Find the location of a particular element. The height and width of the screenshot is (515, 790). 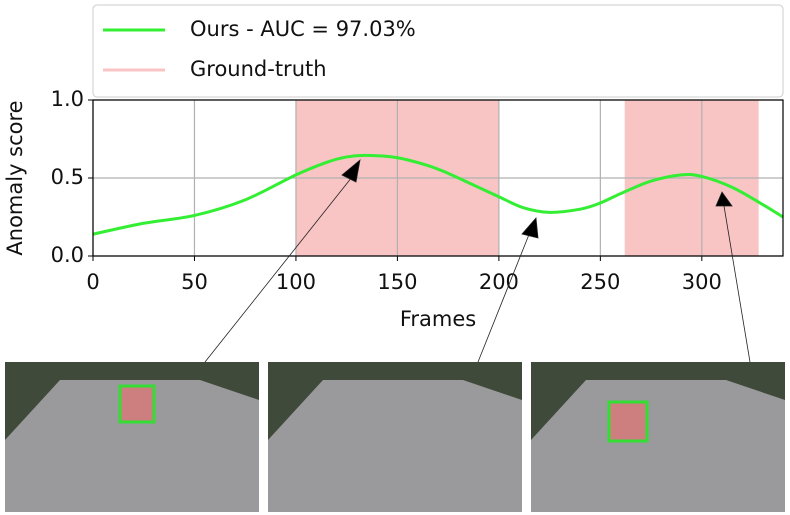

x-tick-label: 0 is located at coordinates (92, 282).